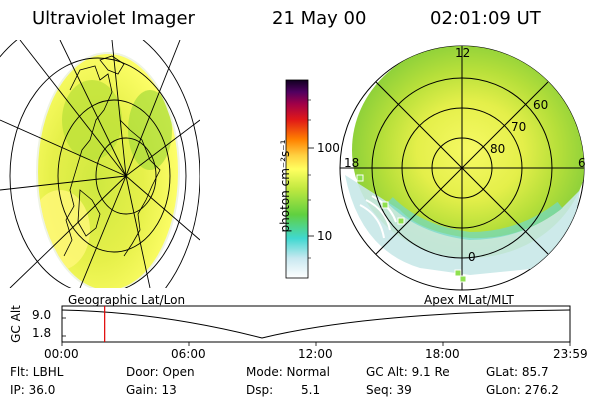 This screenshot has width=600, height=400. I want to click on mode-info: Mode: Normal, so click(288, 372).